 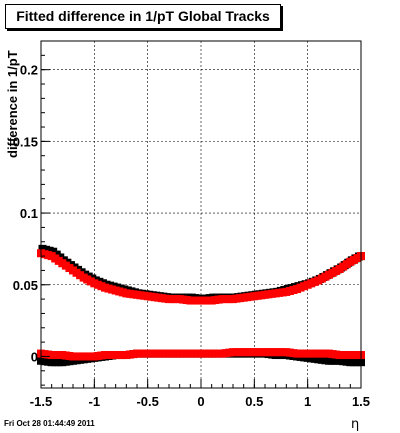 I want to click on x-tick-label: -1.5, so click(x=41, y=401).